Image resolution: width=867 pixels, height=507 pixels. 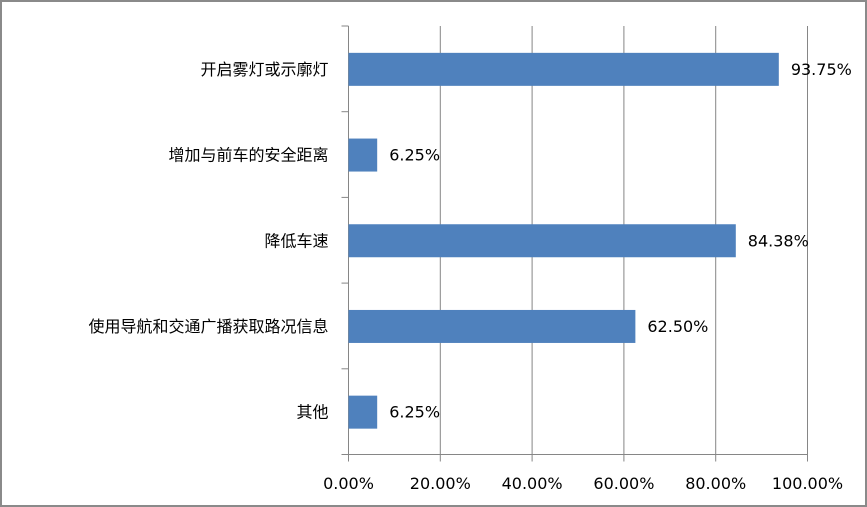 What do you see at coordinates (623, 483) in the screenshot?
I see `x-tick-label: 60.00%` at bounding box center [623, 483].